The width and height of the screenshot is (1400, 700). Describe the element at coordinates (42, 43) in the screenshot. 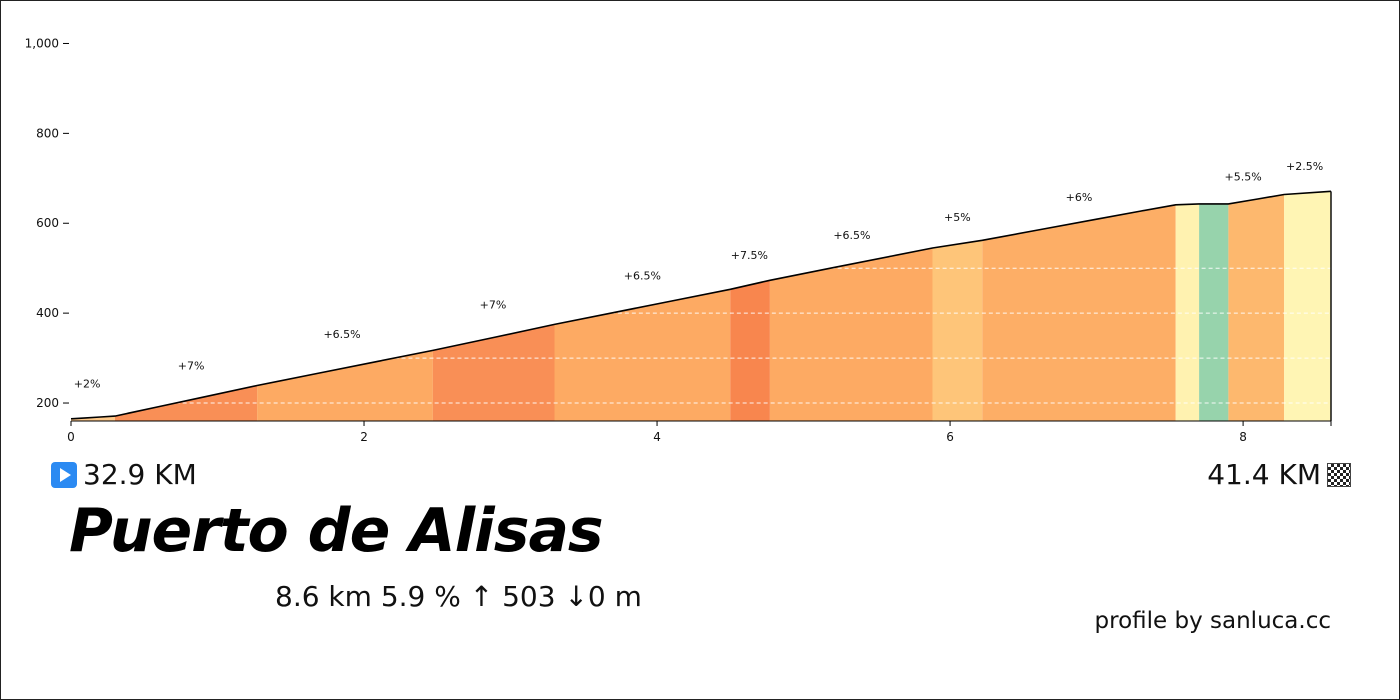

I see `y-tick-label-4: 1,000` at that location.